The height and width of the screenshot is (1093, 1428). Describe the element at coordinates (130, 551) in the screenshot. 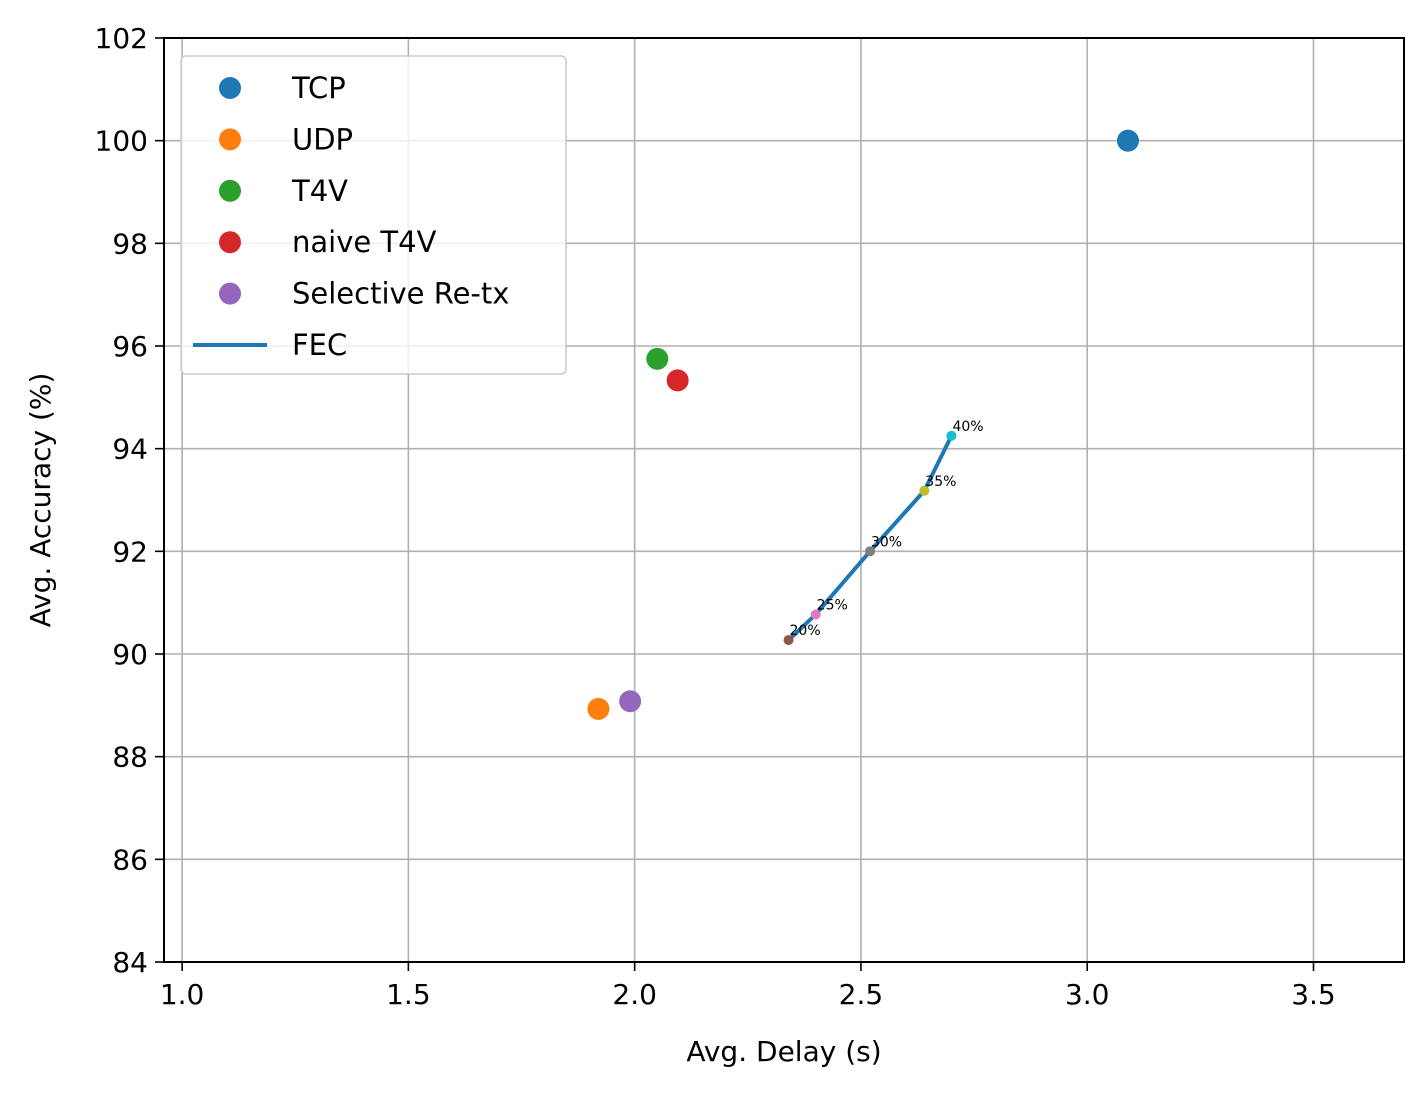

I see `y-tick-label: 92` at that location.